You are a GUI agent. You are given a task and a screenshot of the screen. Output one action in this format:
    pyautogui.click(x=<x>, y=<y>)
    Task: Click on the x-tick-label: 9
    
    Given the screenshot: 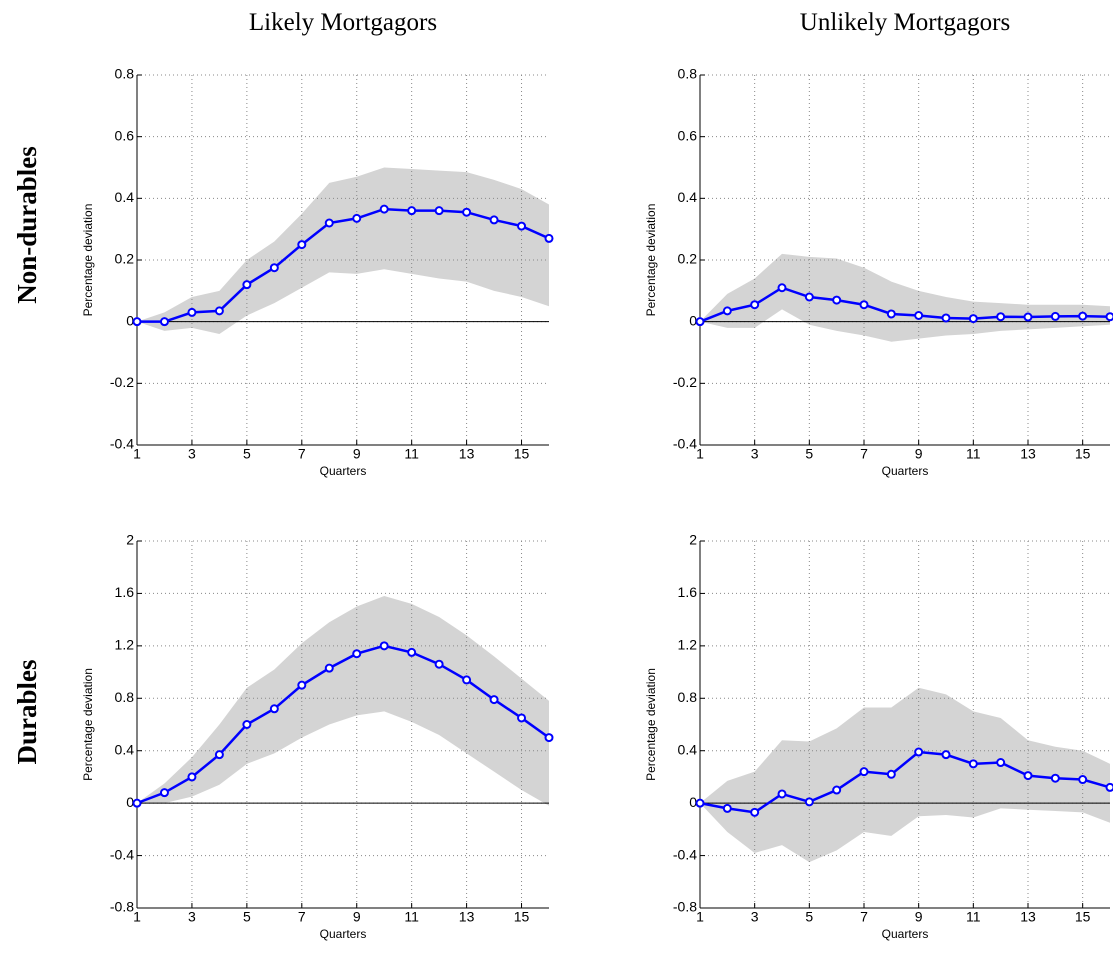 What is the action you would take?
    pyautogui.click(x=357, y=454)
    